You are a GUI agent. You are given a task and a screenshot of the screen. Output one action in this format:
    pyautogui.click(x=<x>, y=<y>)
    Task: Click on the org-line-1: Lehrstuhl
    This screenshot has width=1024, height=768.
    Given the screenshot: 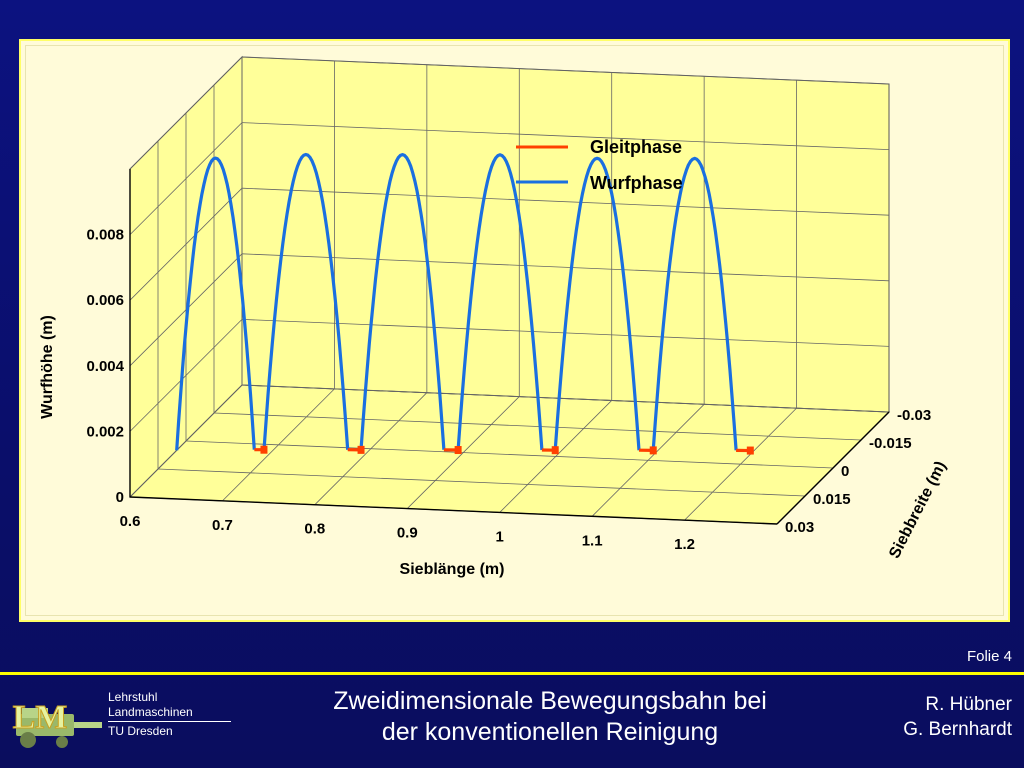 What is the action you would take?
    pyautogui.click(x=133, y=697)
    